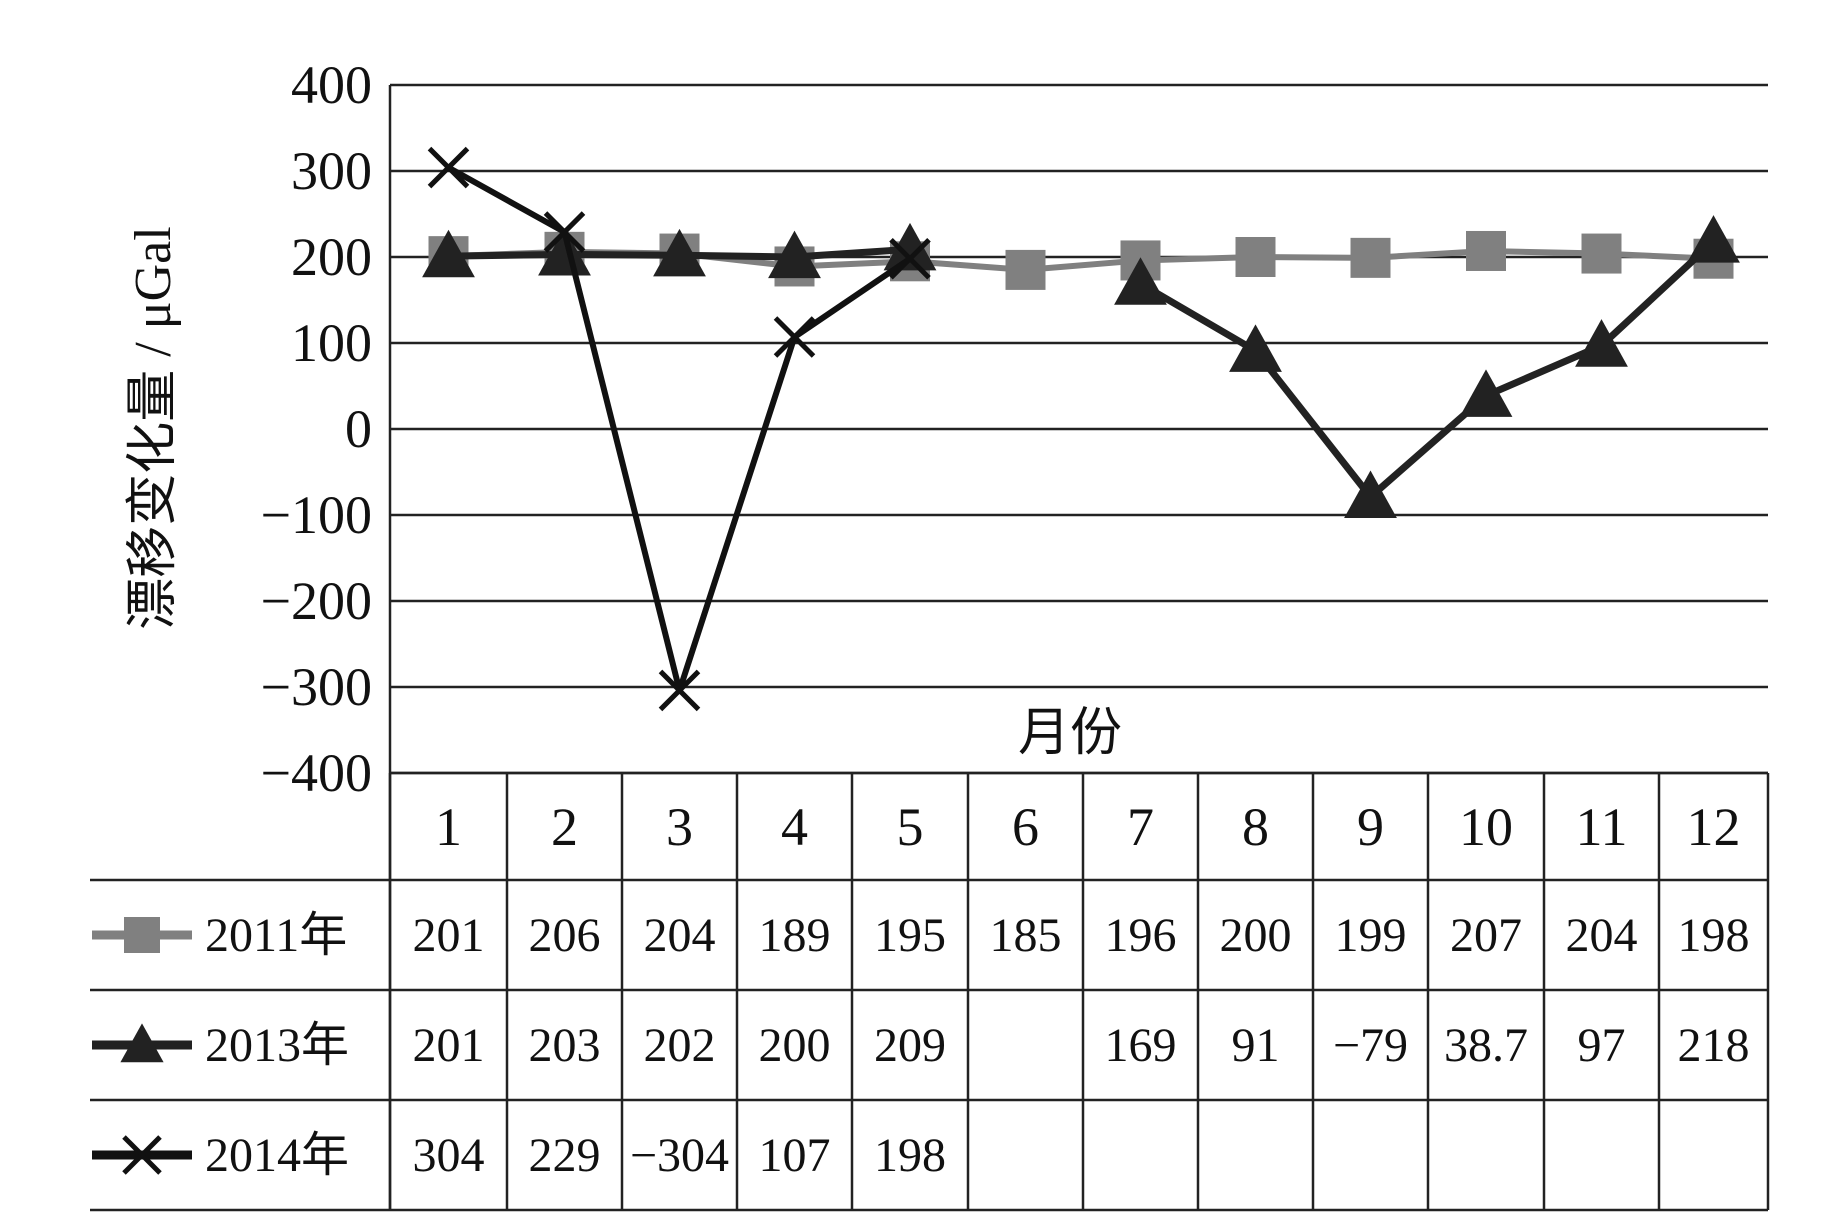 Image resolution: width=1843 pixels, height=1228 pixels. What do you see at coordinates (565, 935) in the screenshot?
I see `data-label: 206` at bounding box center [565, 935].